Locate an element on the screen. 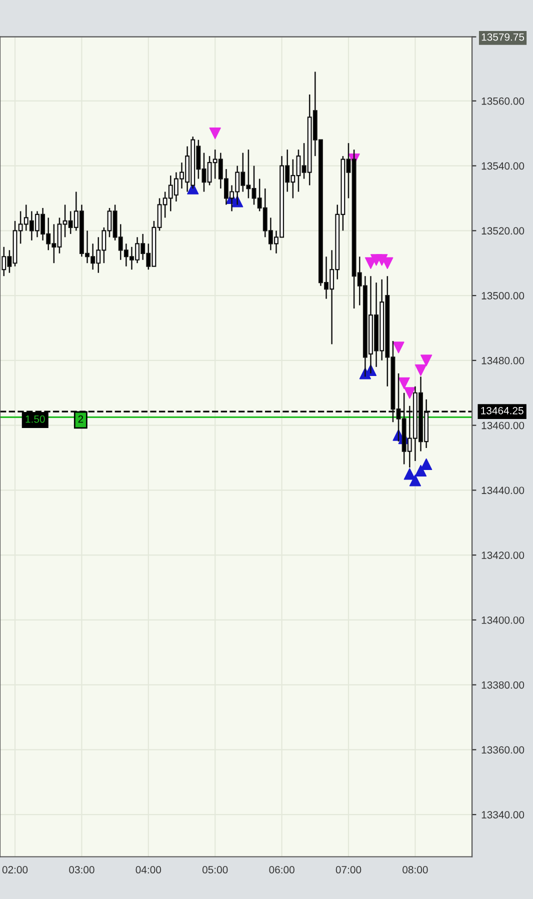 This screenshot has height=899, width=533. x-tick-label: 08:00 is located at coordinates (415, 870).